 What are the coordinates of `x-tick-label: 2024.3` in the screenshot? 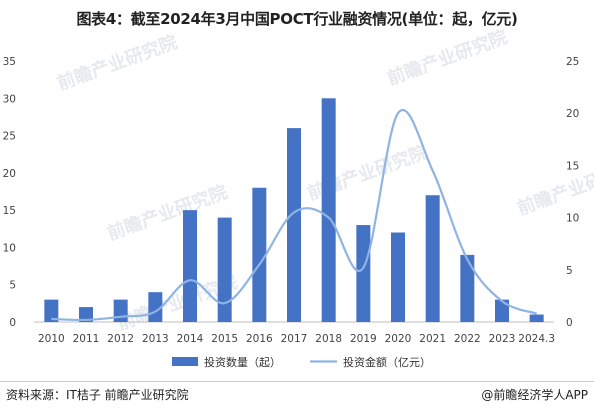 It's located at (536, 339).